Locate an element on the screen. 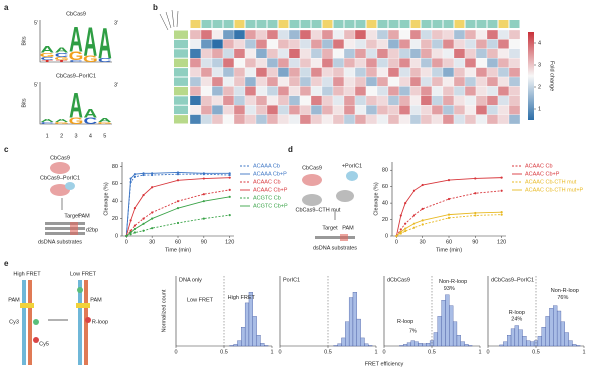  schematic-label: PAM is located at coordinates (14, 300).